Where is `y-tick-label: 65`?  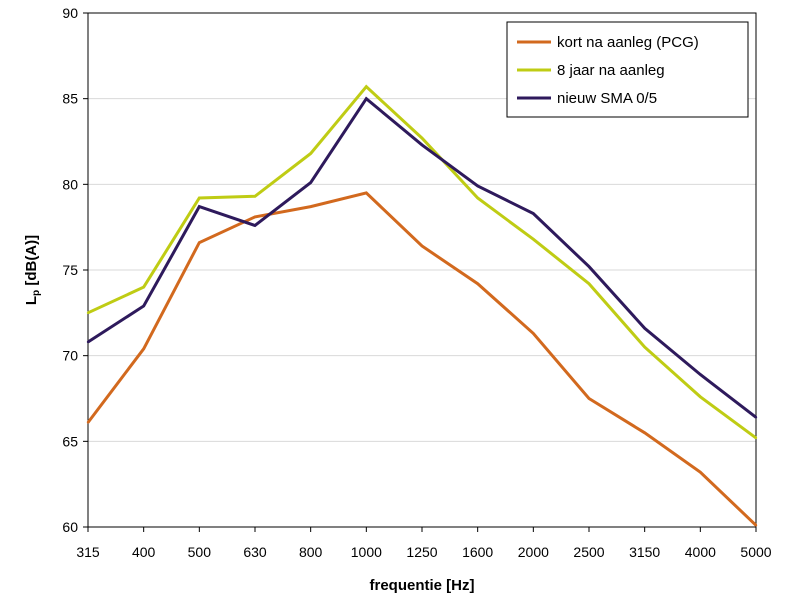 y-tick-label: 65 is located at coordinates (70, 441).